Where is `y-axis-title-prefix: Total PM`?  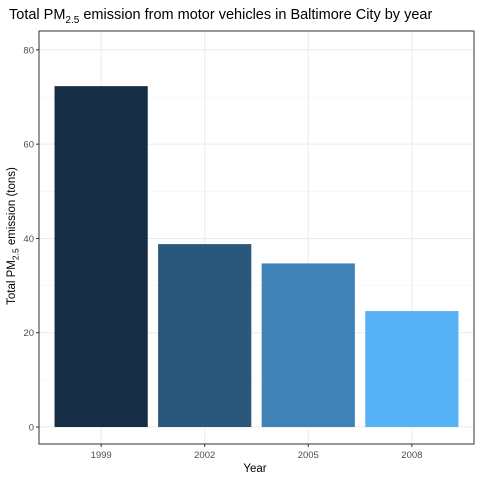
y-axis-title-prefix: Total PM is located at coordinates (12, 282).